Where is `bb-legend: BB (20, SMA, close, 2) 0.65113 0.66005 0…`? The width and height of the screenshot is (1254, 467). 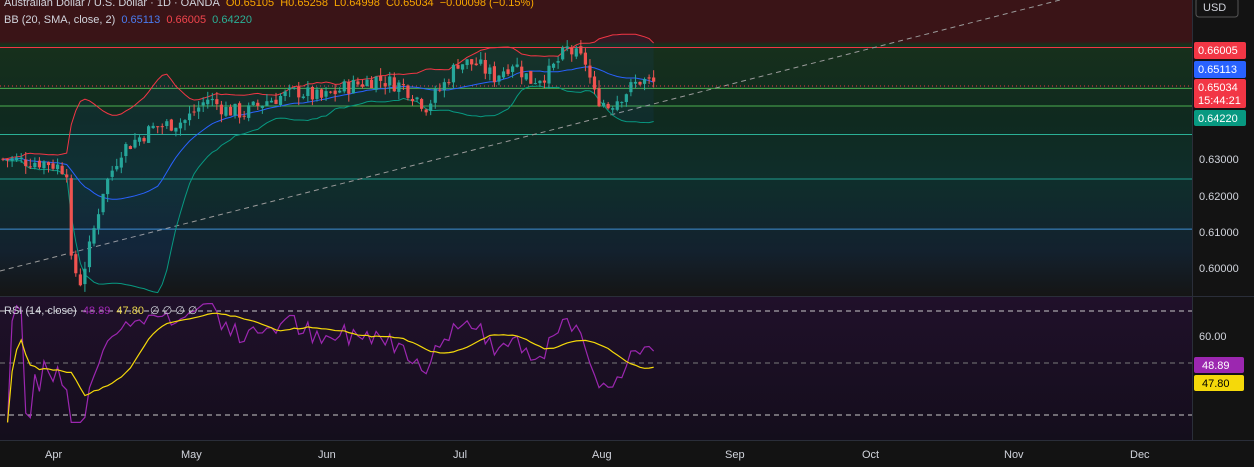 bb-legend: BB (20, SMA, close, 2) 0.65113 0.66005 0… is located at coordinates (129, 20).